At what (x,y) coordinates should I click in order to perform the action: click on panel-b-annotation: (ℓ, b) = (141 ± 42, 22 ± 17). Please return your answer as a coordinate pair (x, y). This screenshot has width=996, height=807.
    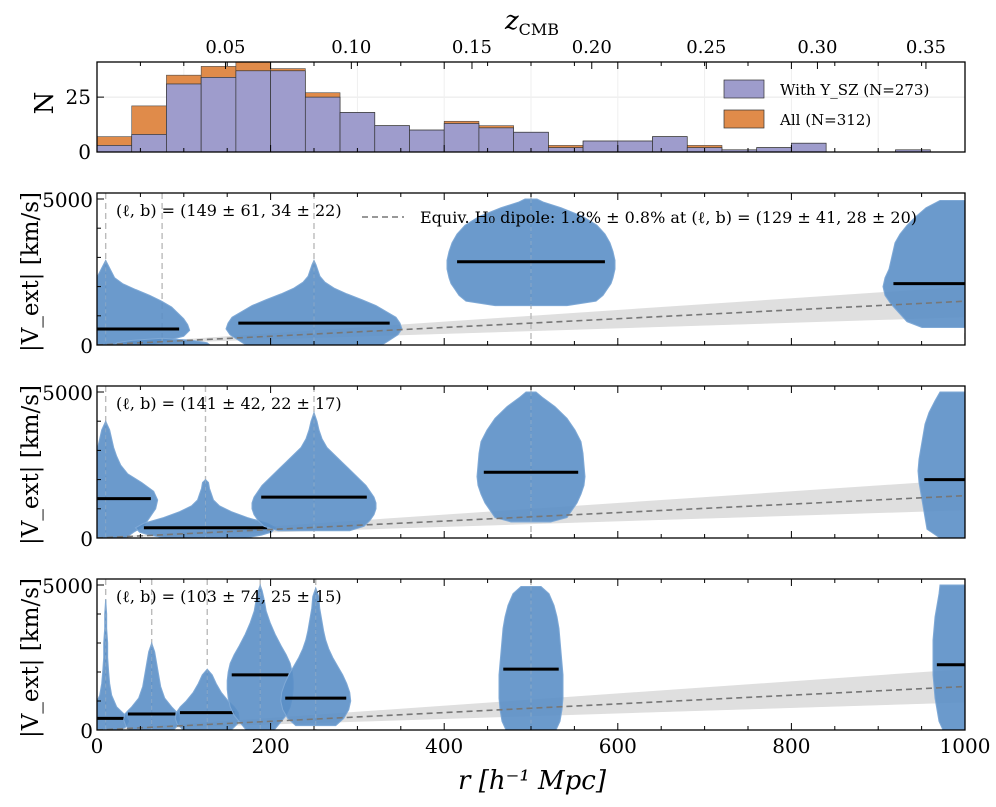
    Looking at the image, I should click on (229, 403).